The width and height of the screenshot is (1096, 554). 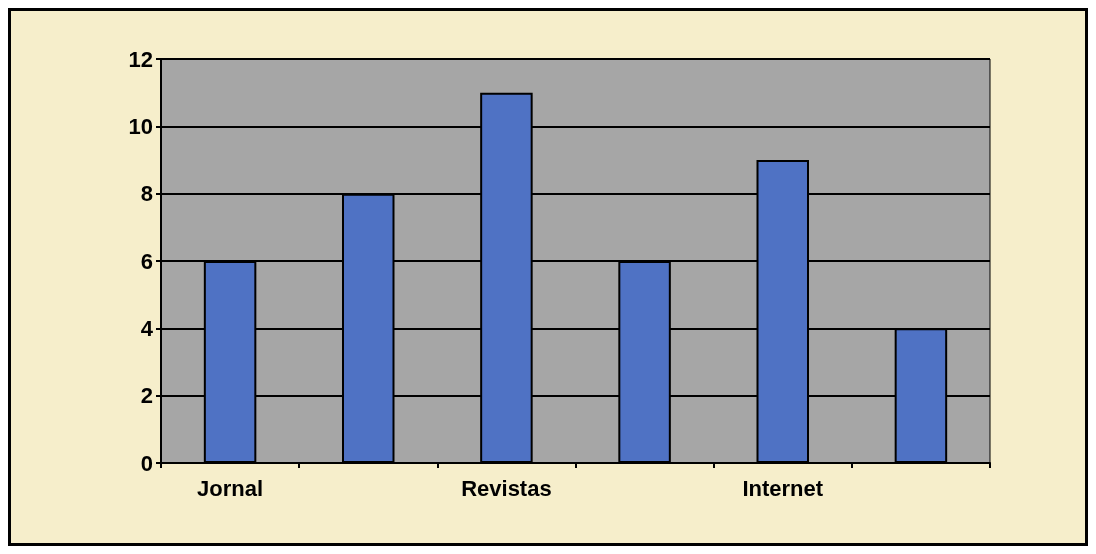 I want to click on y-tick-label: 0, so click(x=146, y=463).